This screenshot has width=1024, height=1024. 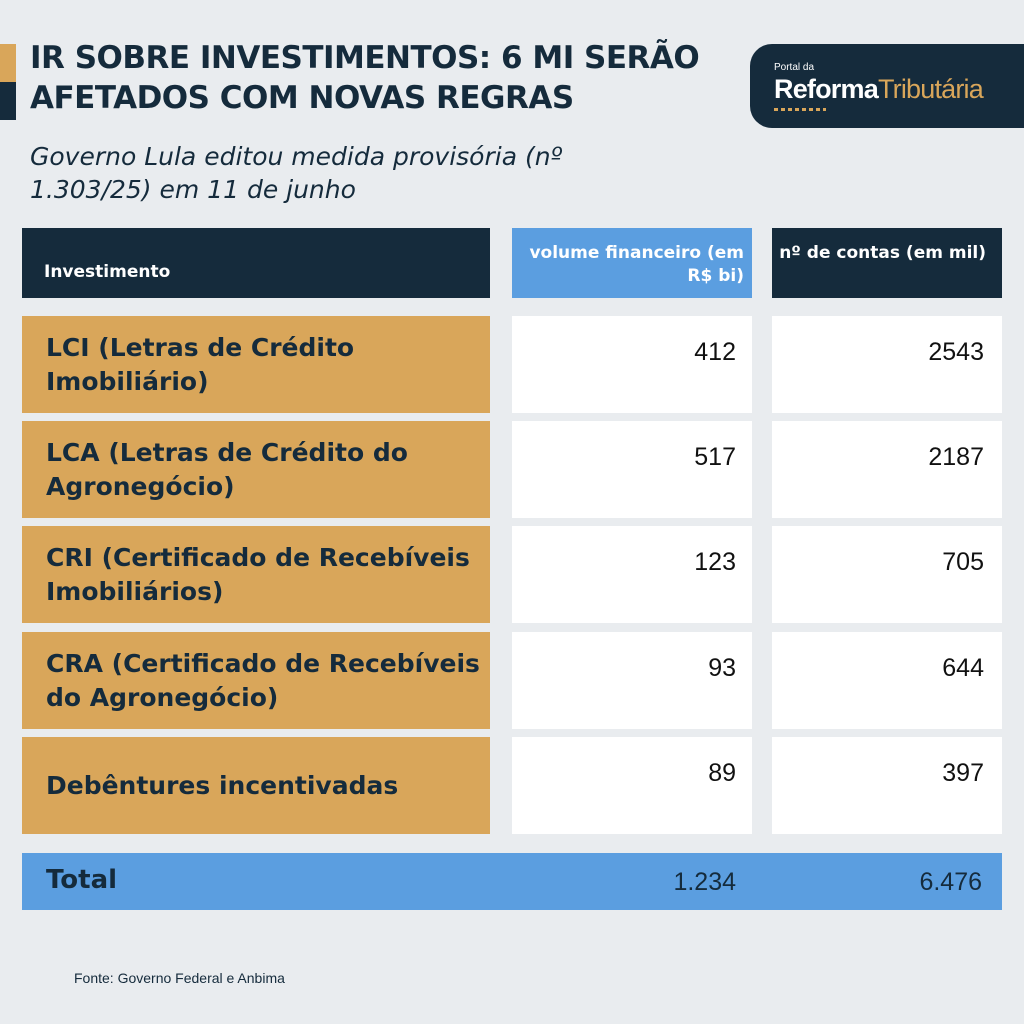 What do you see at coordinates (632, 785) in the screenshot?
I see `row-4-volume: 89` at bounding box center [632, 785].